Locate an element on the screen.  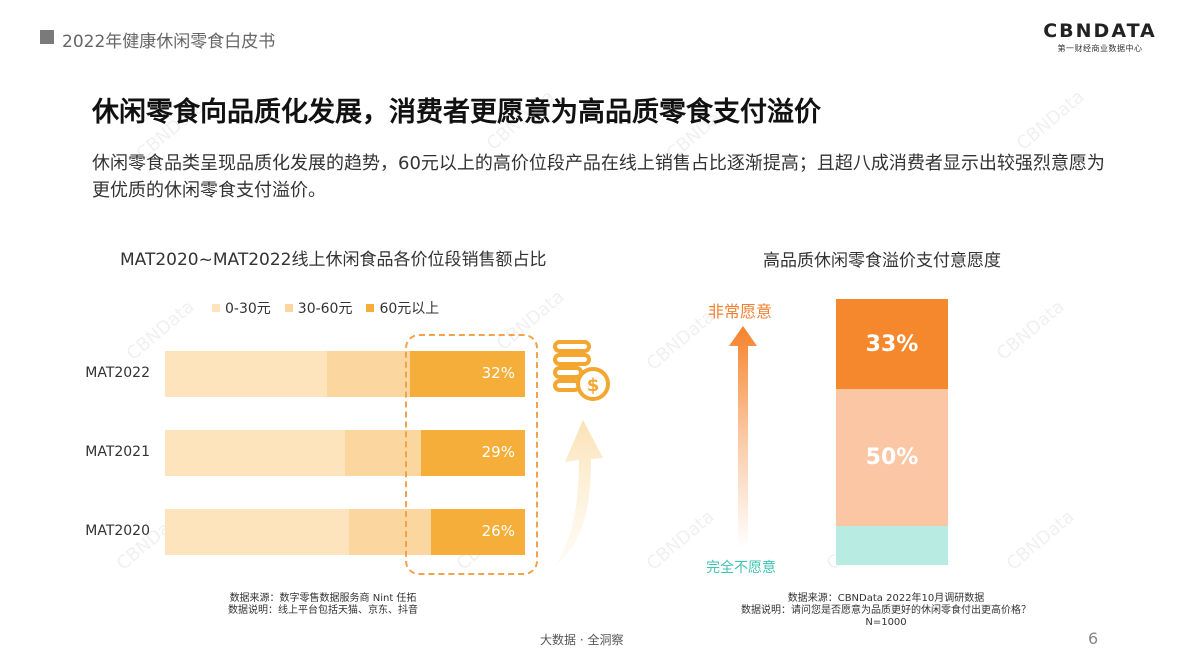
legend-item: 30-60元 is located at coordinates (318, 308).